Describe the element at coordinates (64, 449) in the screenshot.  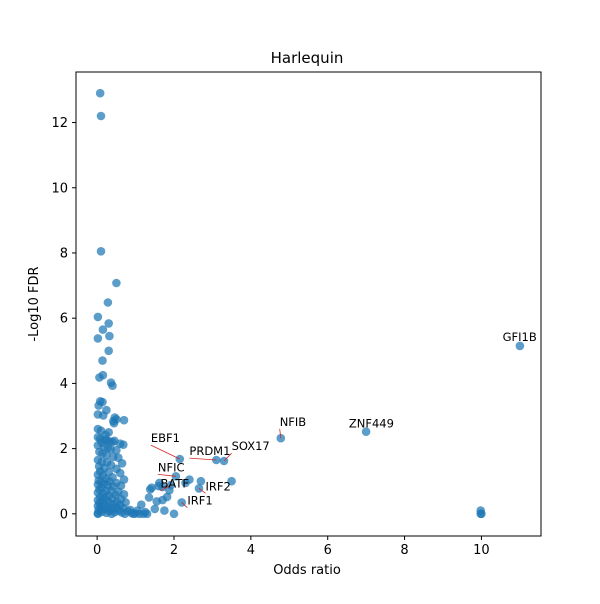
I see `y-tick-label: 2` at that location.